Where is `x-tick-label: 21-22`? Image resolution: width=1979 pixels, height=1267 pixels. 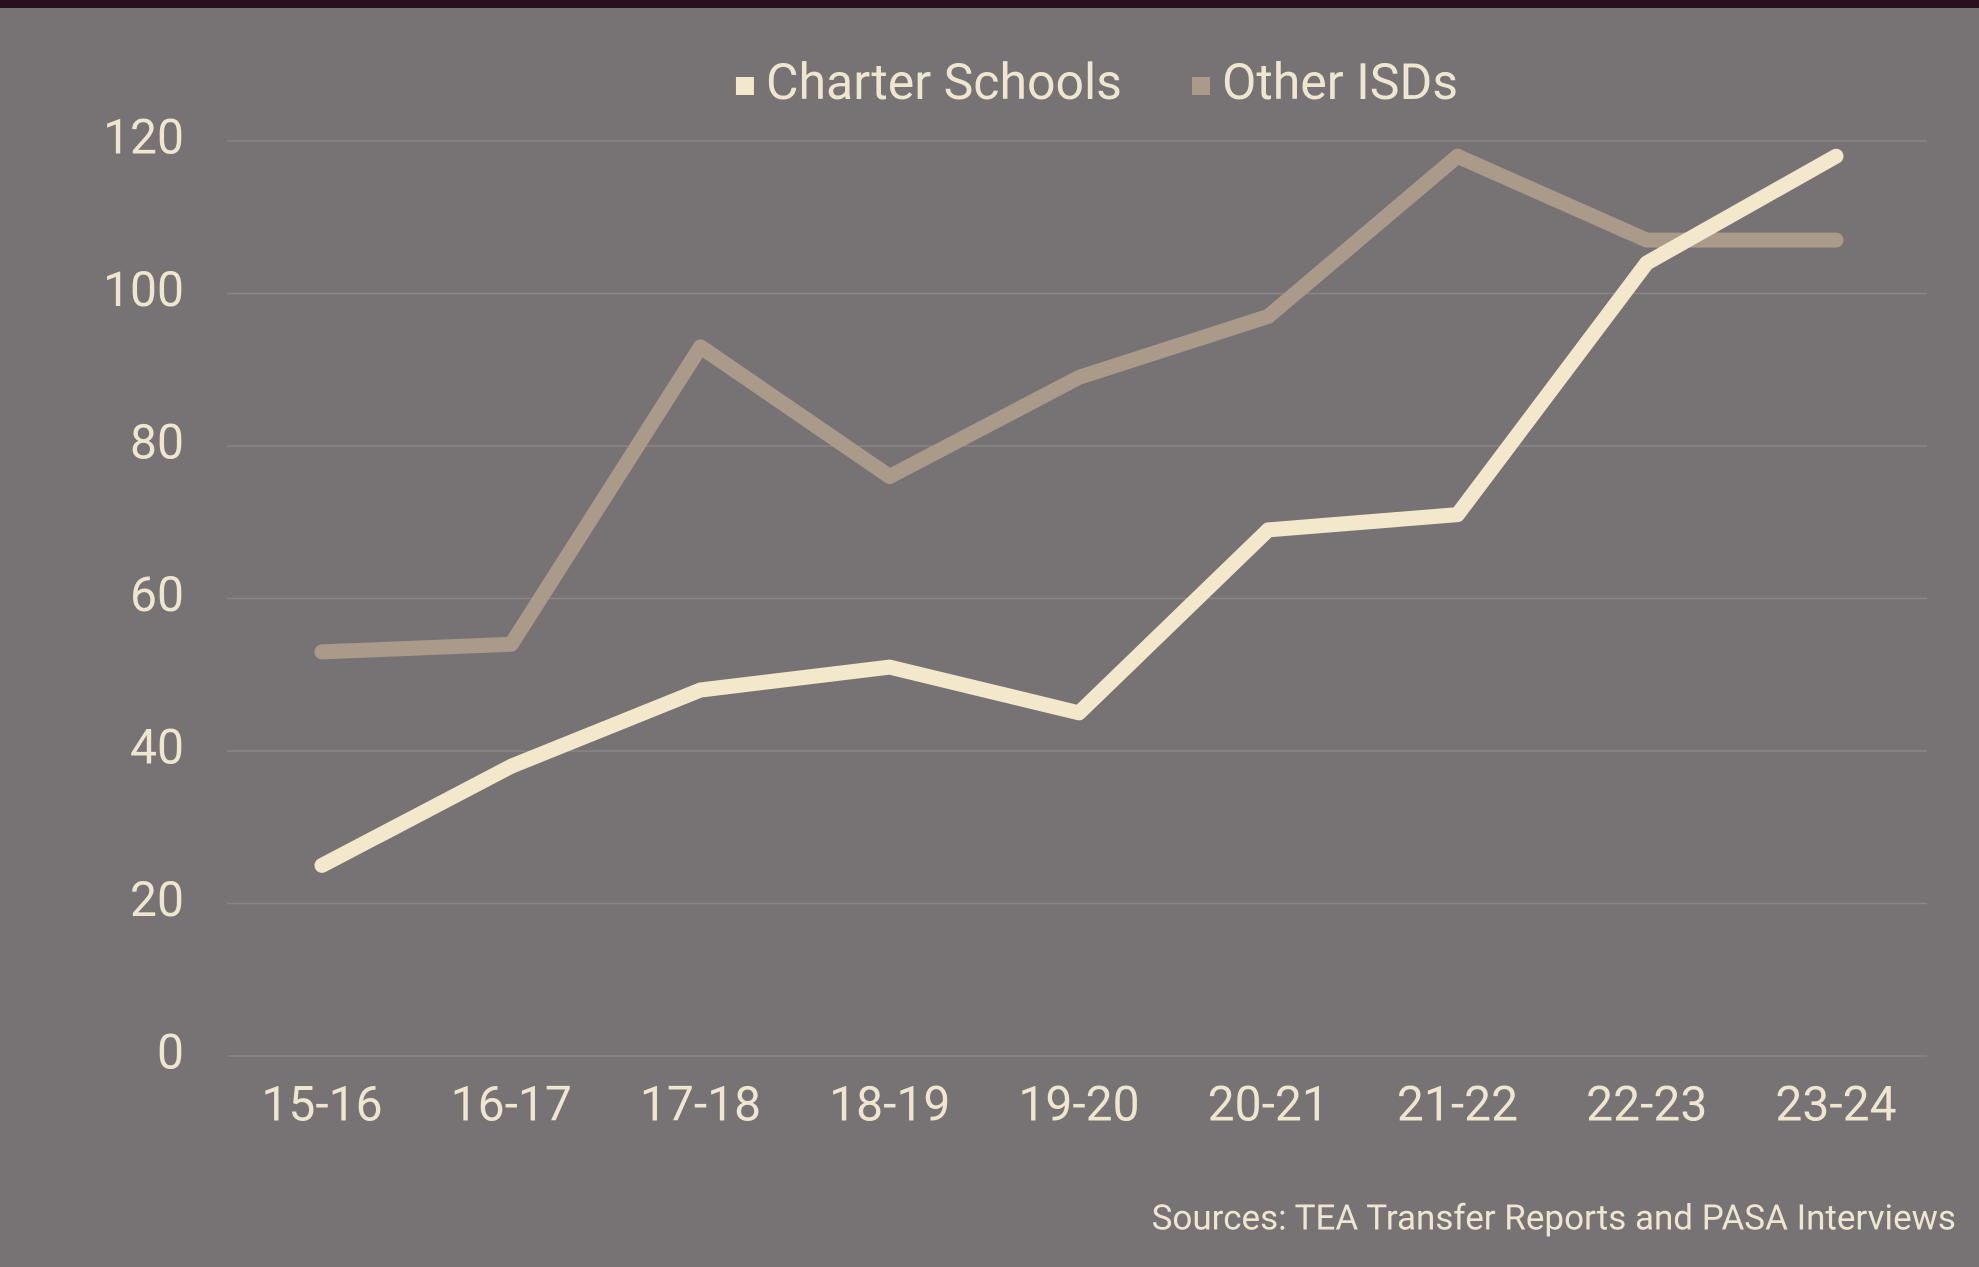 x-tick-label: 21-22 is located at coordinates (1457, 1104).